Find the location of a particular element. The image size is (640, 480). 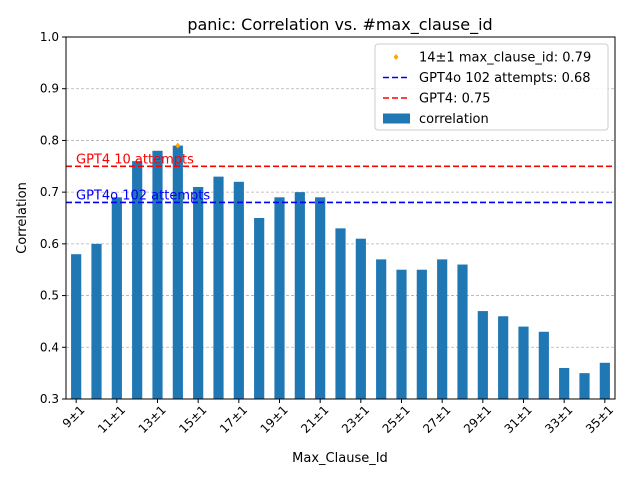

y-tick-label: 0.4 is located at coordinates (49, 347).